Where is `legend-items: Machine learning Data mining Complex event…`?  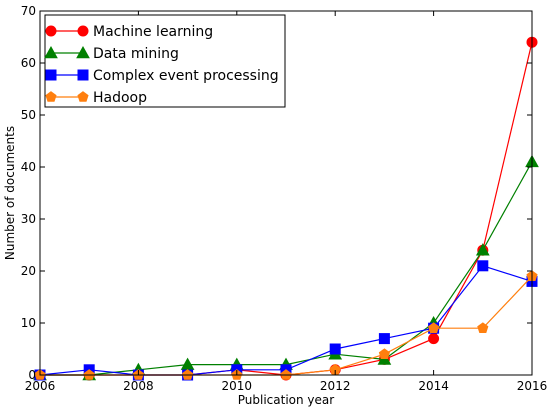
legend-items: Machine learning Data mining Complex event… is located at coordinates (161, 65).